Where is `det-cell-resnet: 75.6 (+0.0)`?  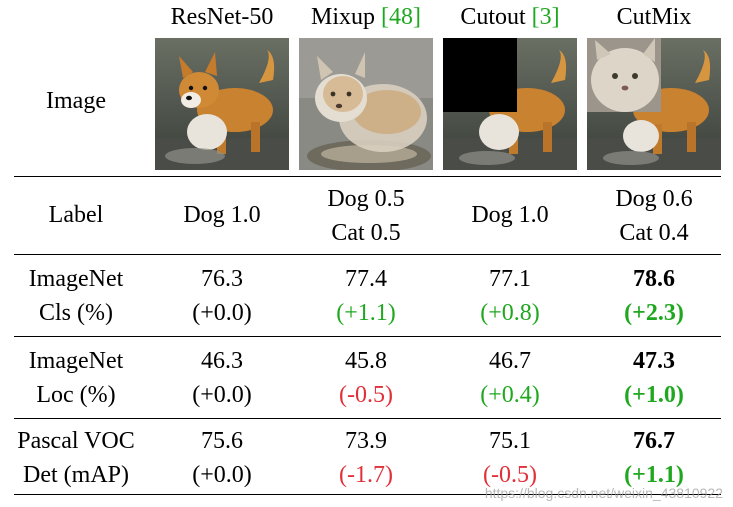 det-cell-resnet: 75.6 (+0.0) is located at coordinates (222, 458).